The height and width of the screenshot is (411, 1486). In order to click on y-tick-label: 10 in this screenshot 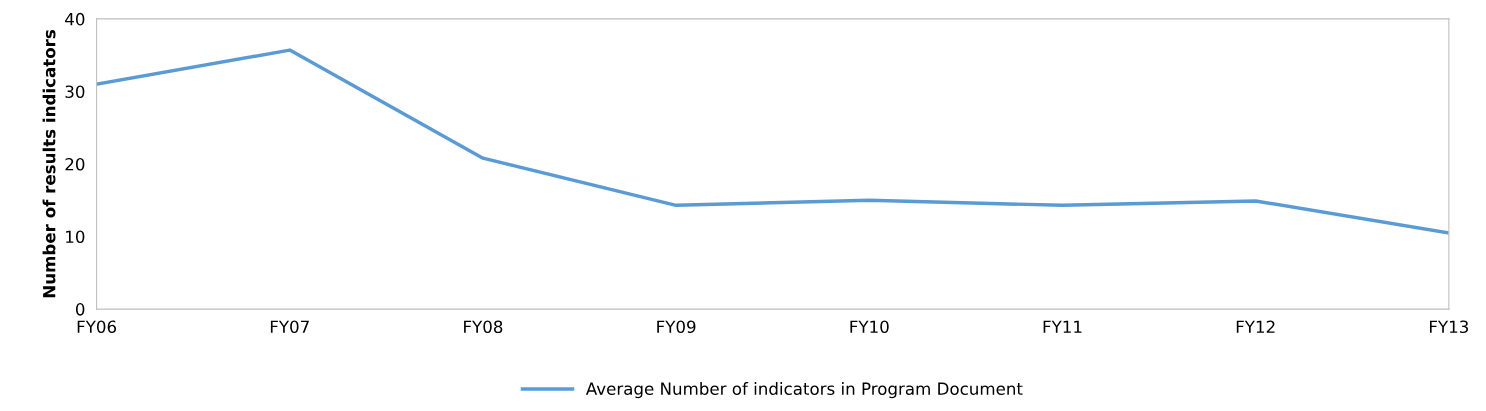, I will do `click(75, 237)`.